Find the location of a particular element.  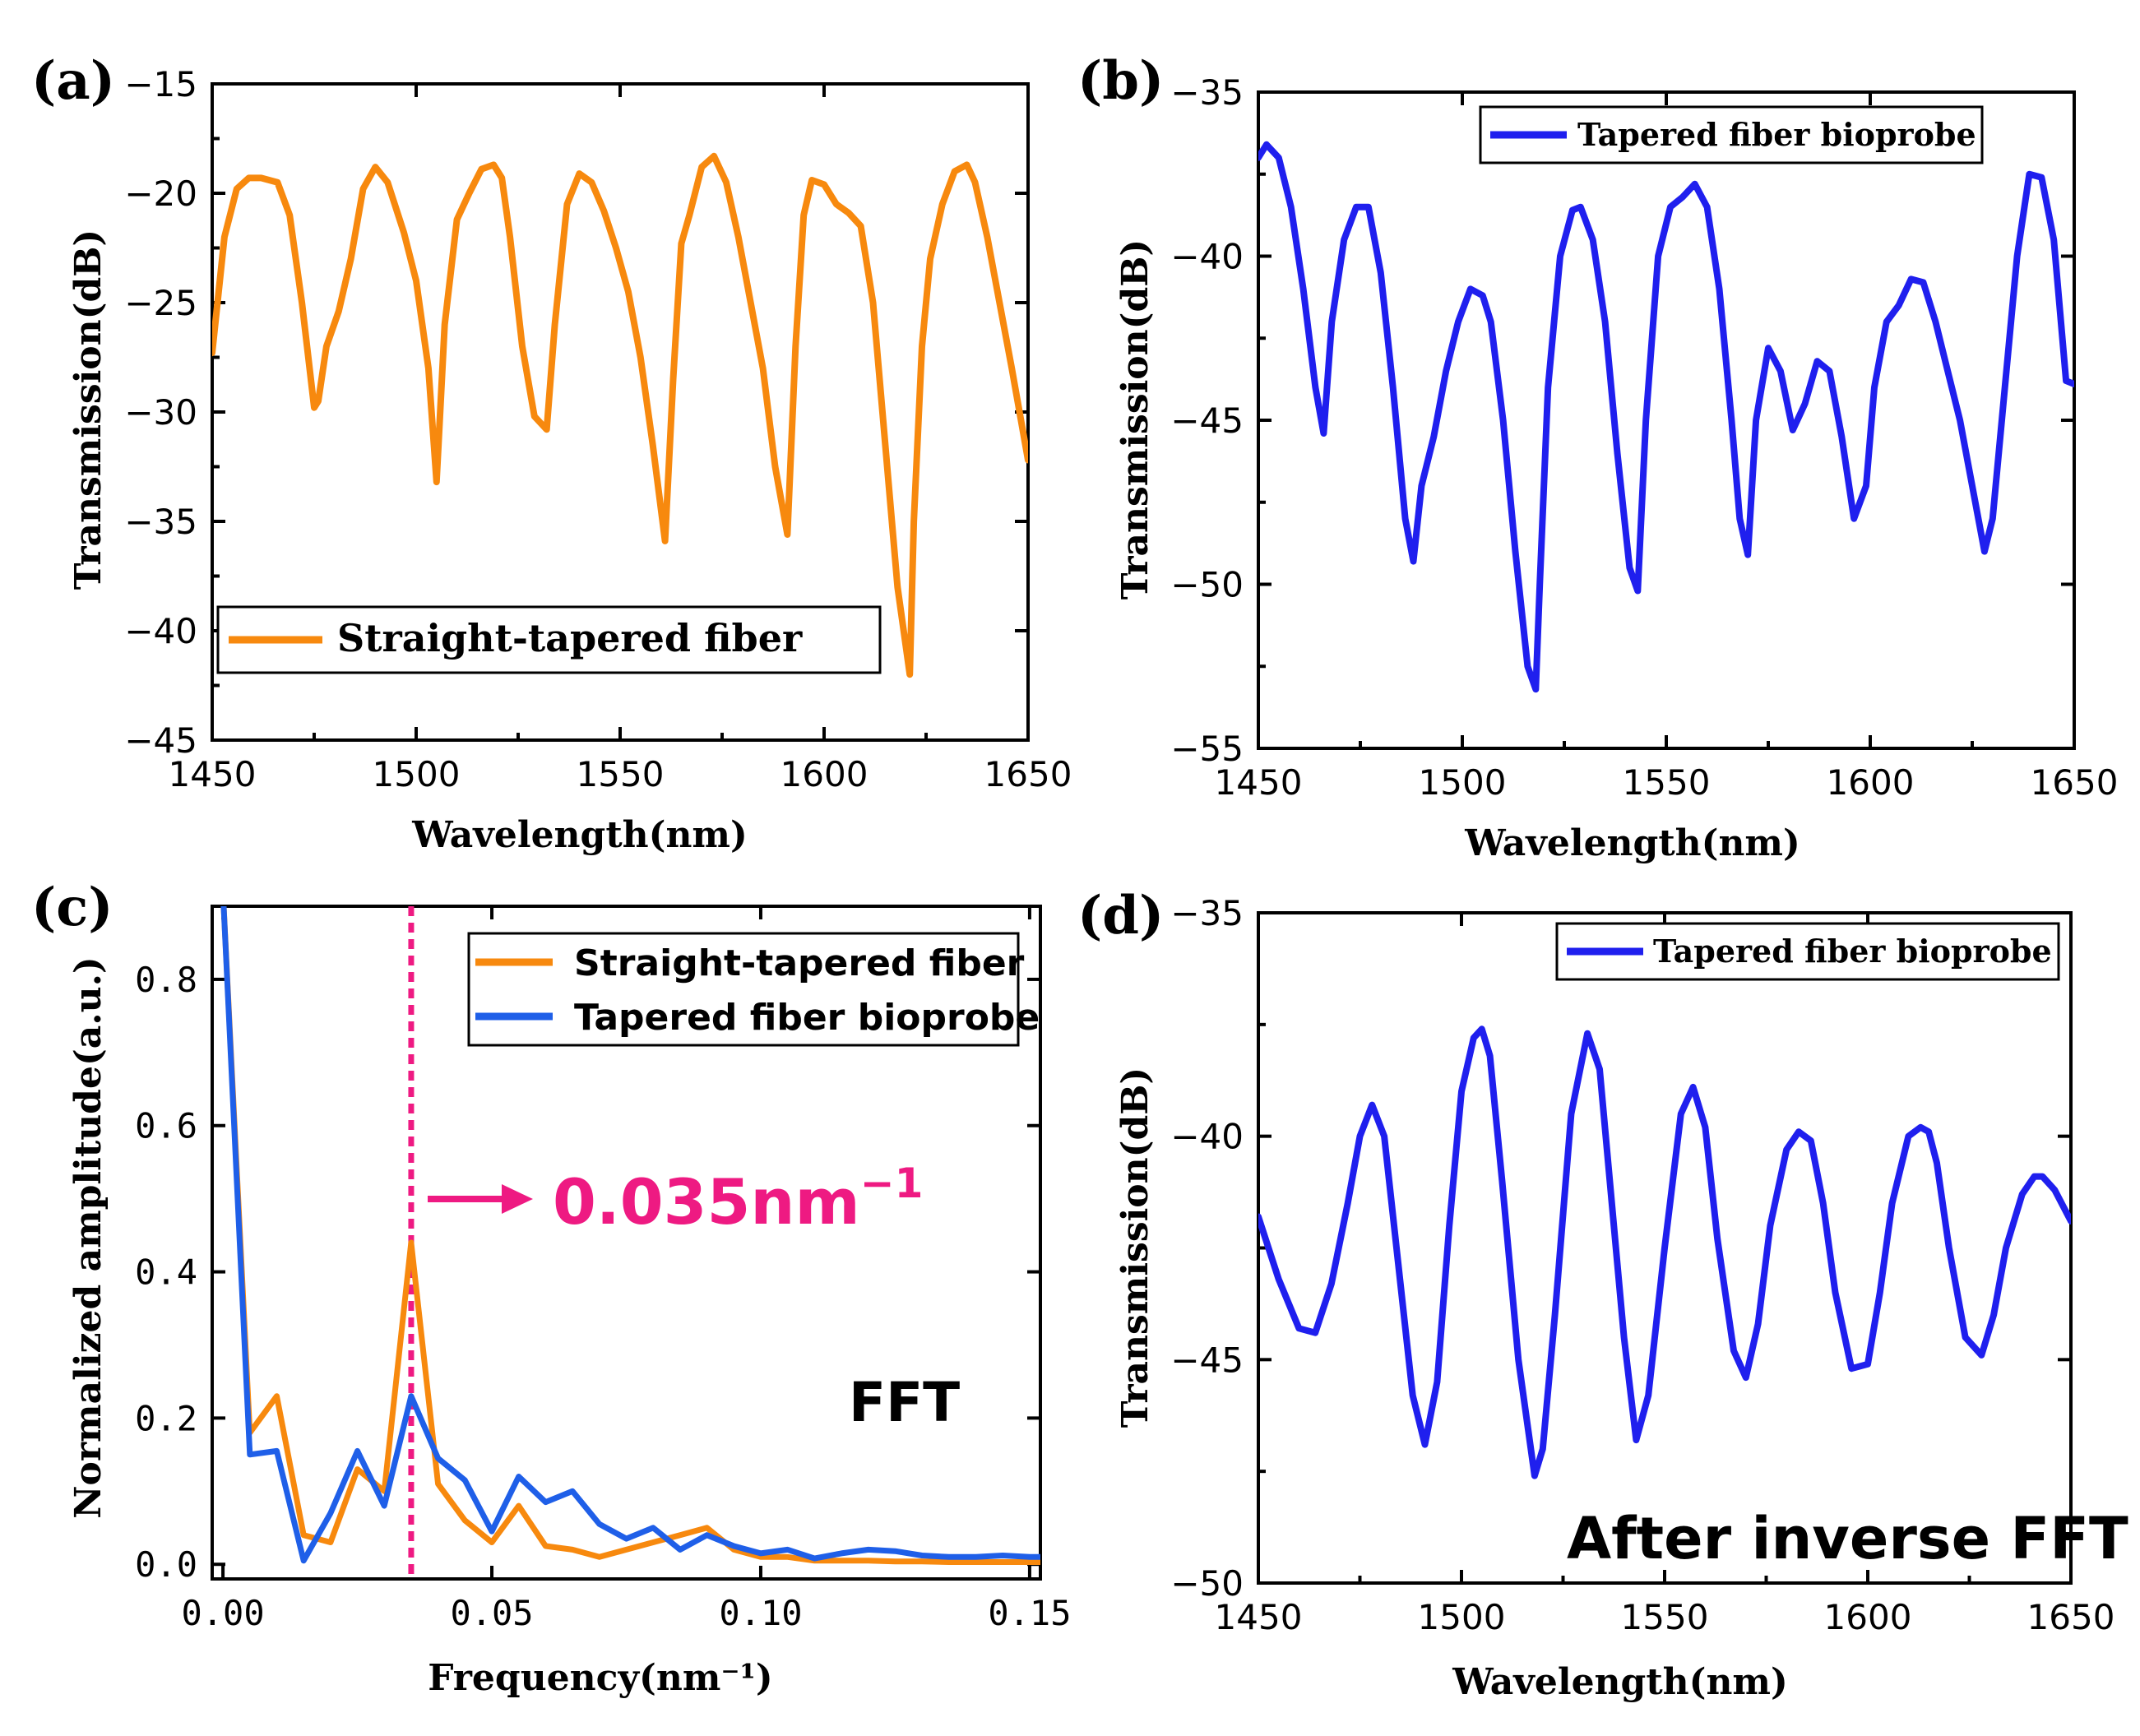

panel-c-ytick-label: 0.6 is located at coordinates (166, 1126).